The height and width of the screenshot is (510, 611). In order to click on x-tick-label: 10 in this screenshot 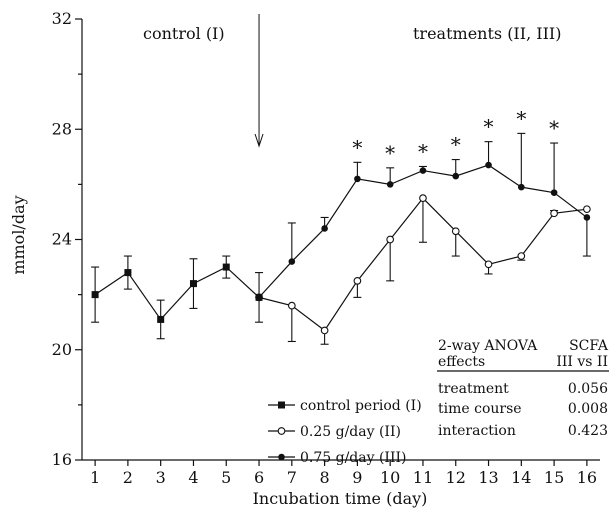, I will do `click(390, 477)`.